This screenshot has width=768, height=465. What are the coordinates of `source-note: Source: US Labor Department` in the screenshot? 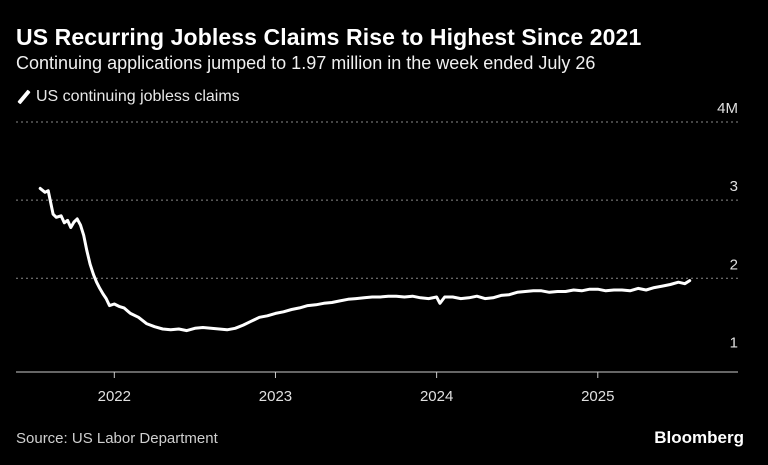 It's located at (117, 438).